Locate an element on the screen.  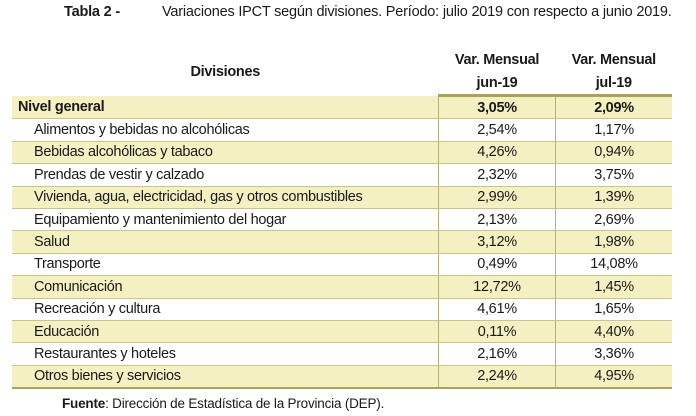
division-cell: Restaurantes y hoteles is located at coordinates (225, 354).